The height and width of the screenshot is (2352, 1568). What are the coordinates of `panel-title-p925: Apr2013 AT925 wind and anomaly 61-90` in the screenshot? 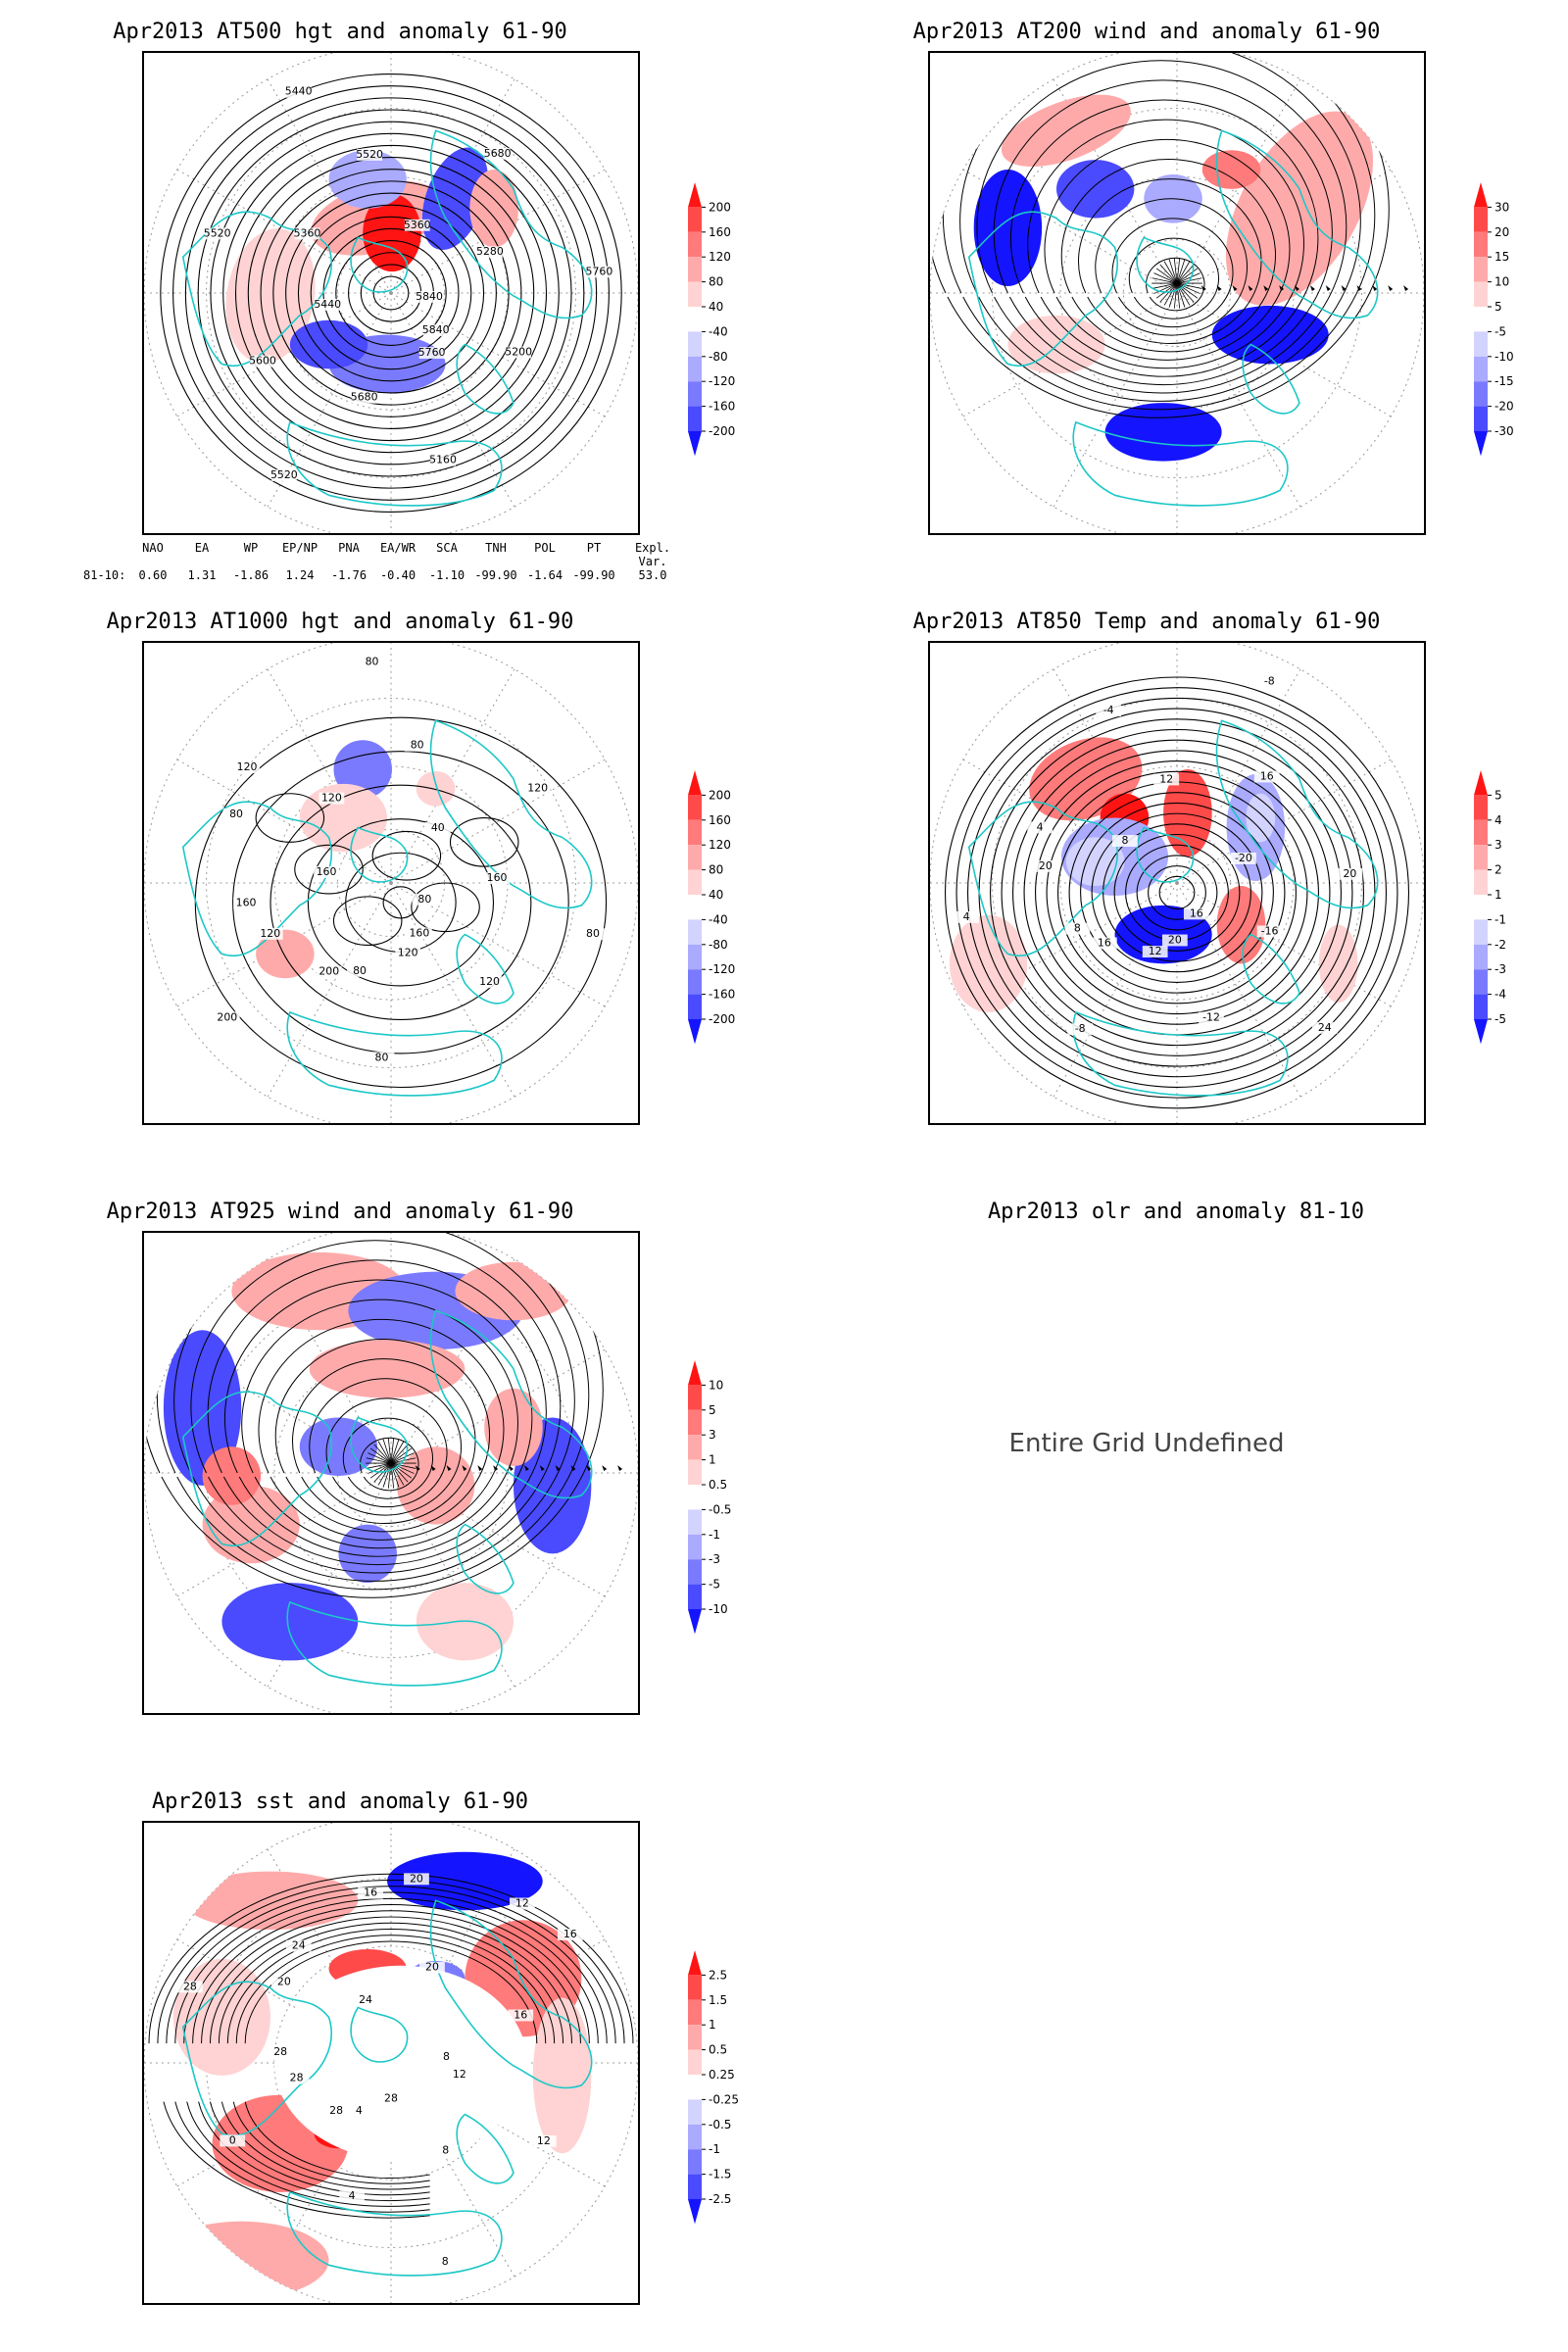 It's located at (340, 1212).